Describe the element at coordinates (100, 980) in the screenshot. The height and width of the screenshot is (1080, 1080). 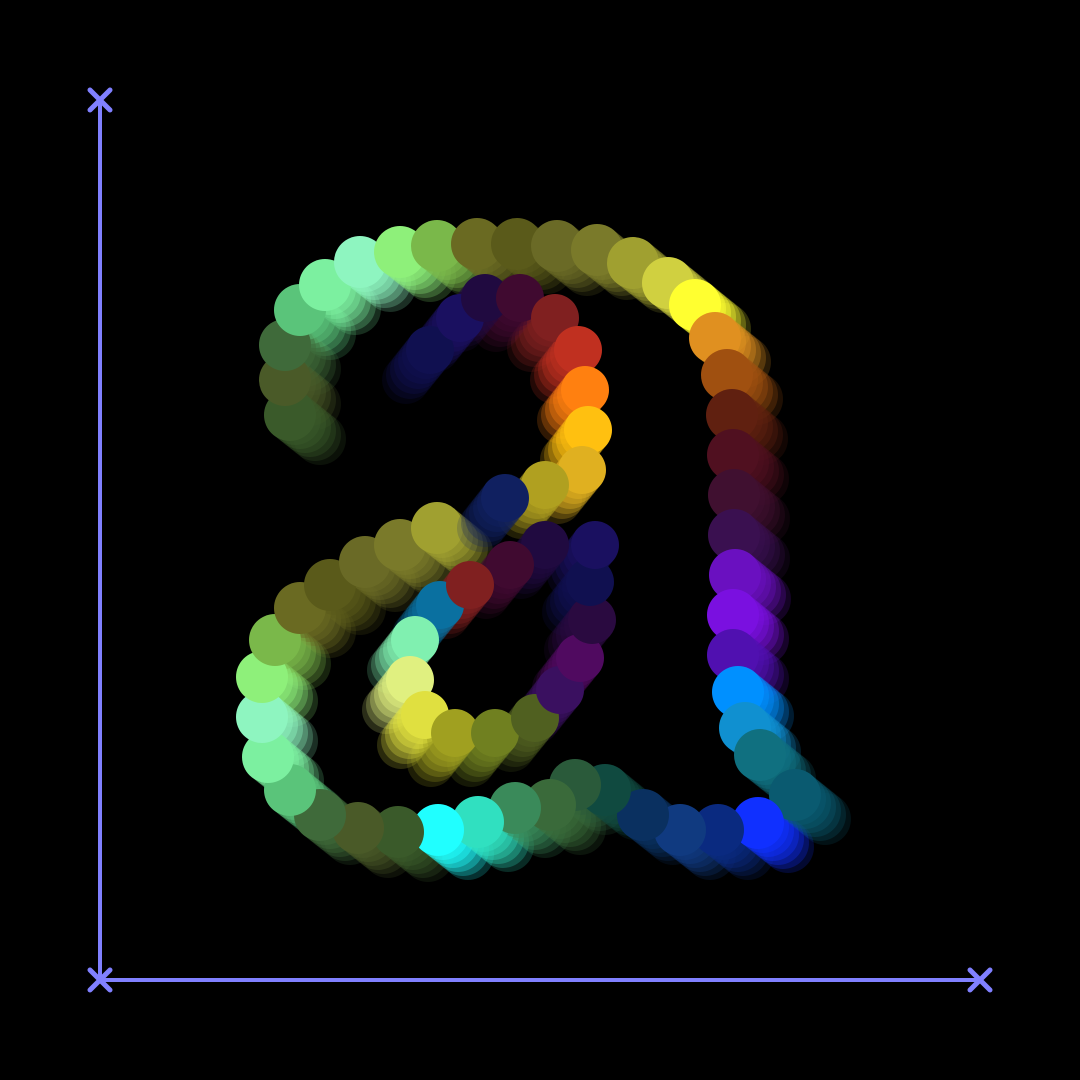
I see `origin-marker-icon` at that location.